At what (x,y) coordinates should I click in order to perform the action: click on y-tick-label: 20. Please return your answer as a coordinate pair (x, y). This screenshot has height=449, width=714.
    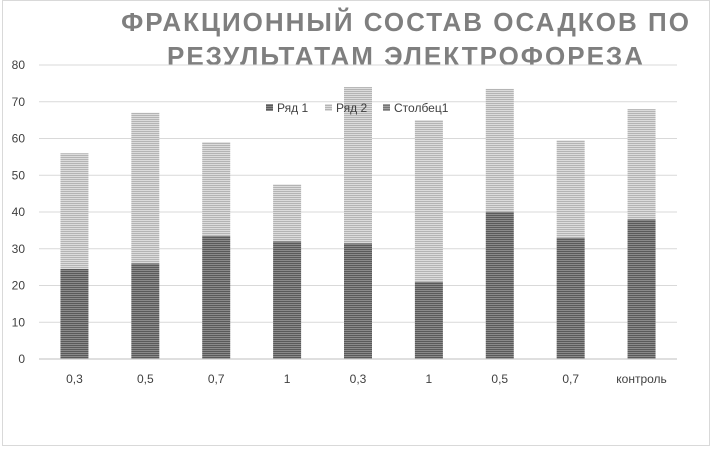
    Looking at the image, I should click on (19, 286).